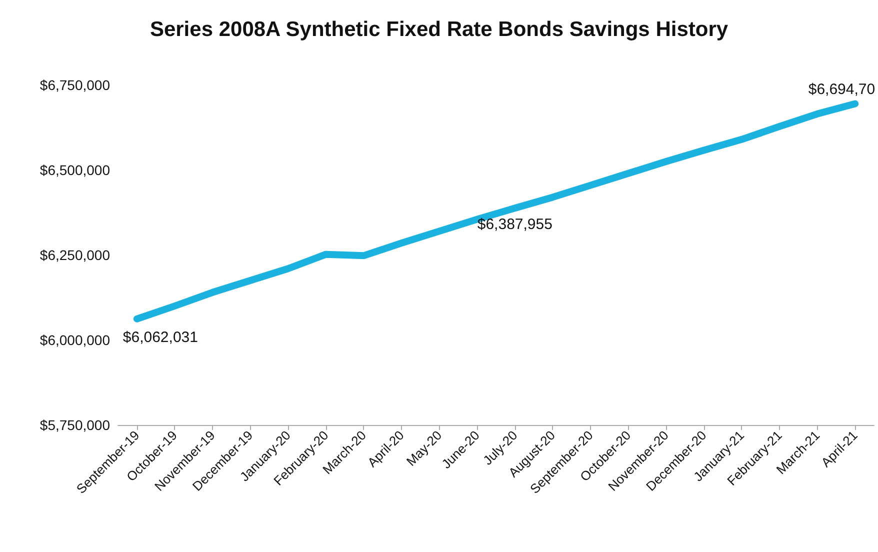 This screenshot has width=878, height=552. Describe the element at coordinates (842, 89) in the screenshot. I see `data-label: $6,694,70` at that location.